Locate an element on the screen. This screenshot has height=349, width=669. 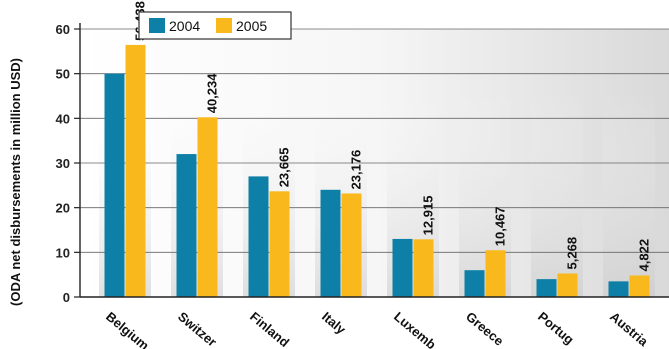
legend-label-2004: 2004 is located at coordinates (184, 26).